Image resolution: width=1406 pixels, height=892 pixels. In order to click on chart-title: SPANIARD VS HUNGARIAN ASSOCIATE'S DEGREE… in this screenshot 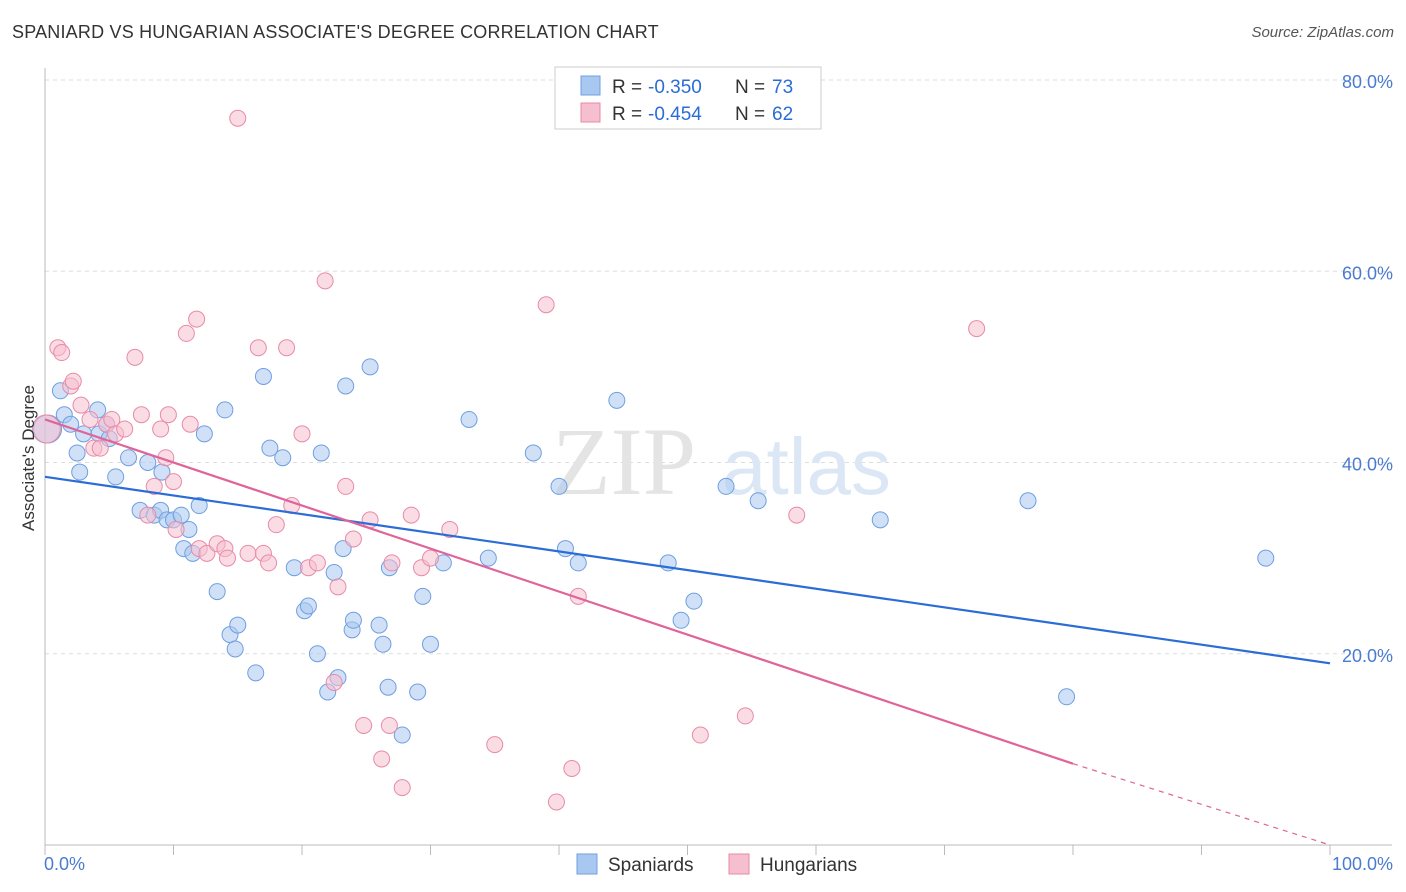, I will do `click(335, 32)`.